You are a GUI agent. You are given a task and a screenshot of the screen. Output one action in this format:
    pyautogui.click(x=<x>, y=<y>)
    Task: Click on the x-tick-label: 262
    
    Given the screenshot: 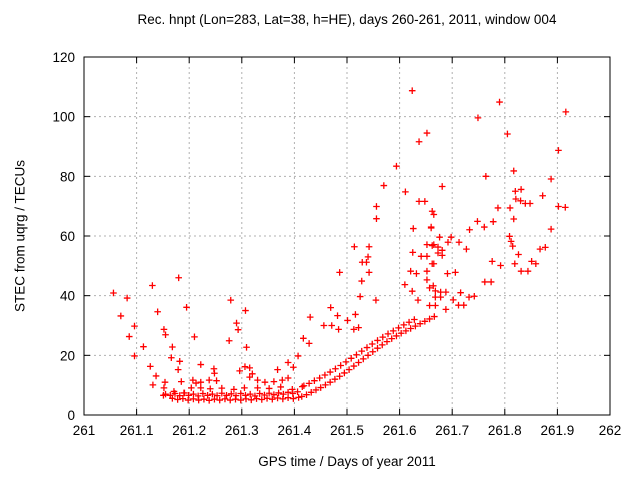 What is the action you would take?
    pyautogui.click(x=610, y=430)
    